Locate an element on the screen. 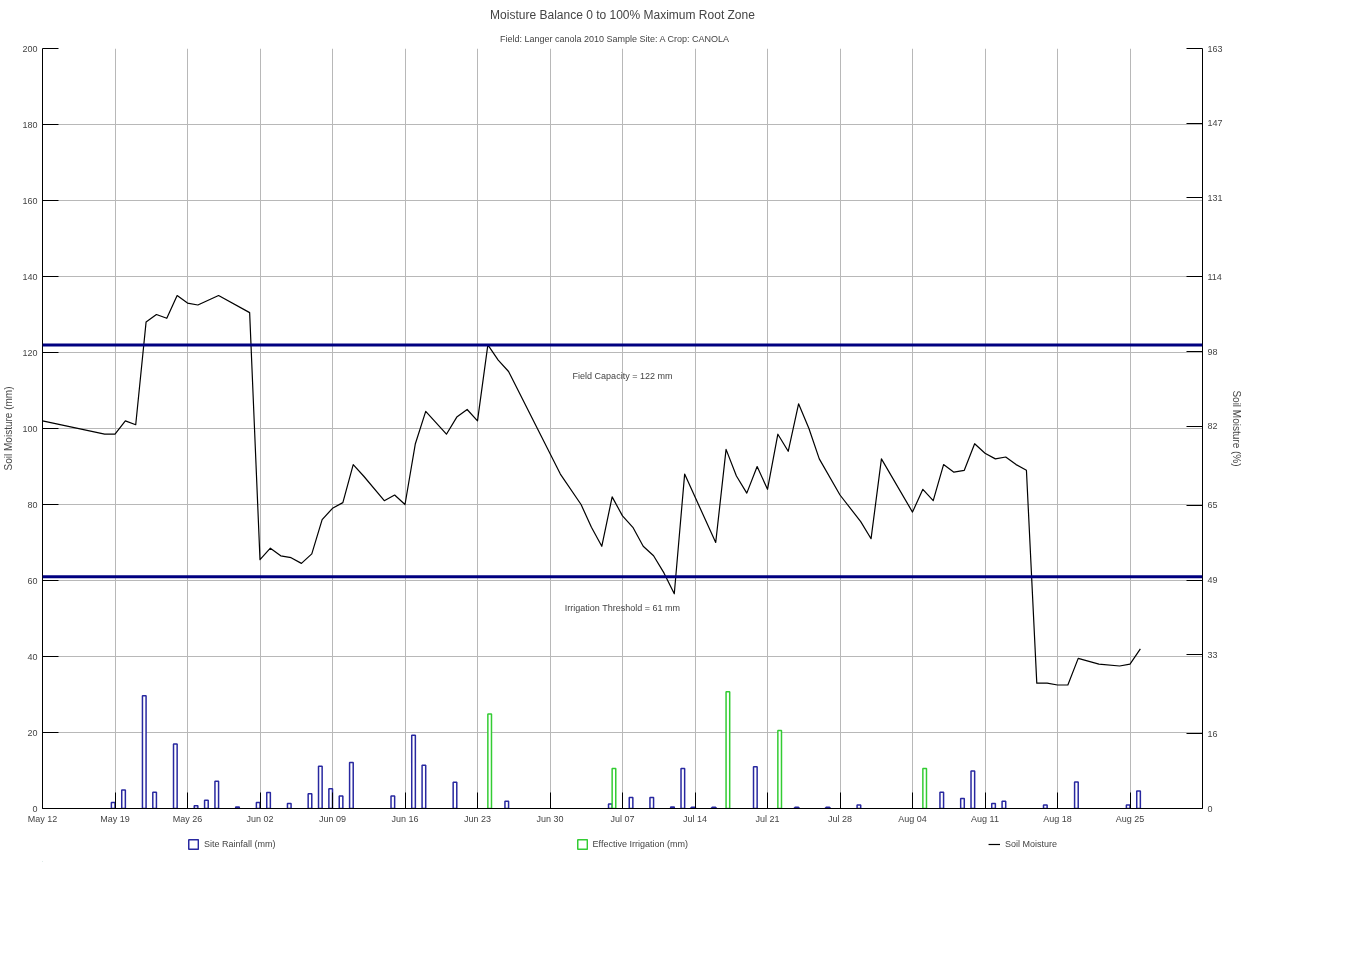 The image size is (1364, 980). y-tick-label: 60 is located at coordinates (32, 580).